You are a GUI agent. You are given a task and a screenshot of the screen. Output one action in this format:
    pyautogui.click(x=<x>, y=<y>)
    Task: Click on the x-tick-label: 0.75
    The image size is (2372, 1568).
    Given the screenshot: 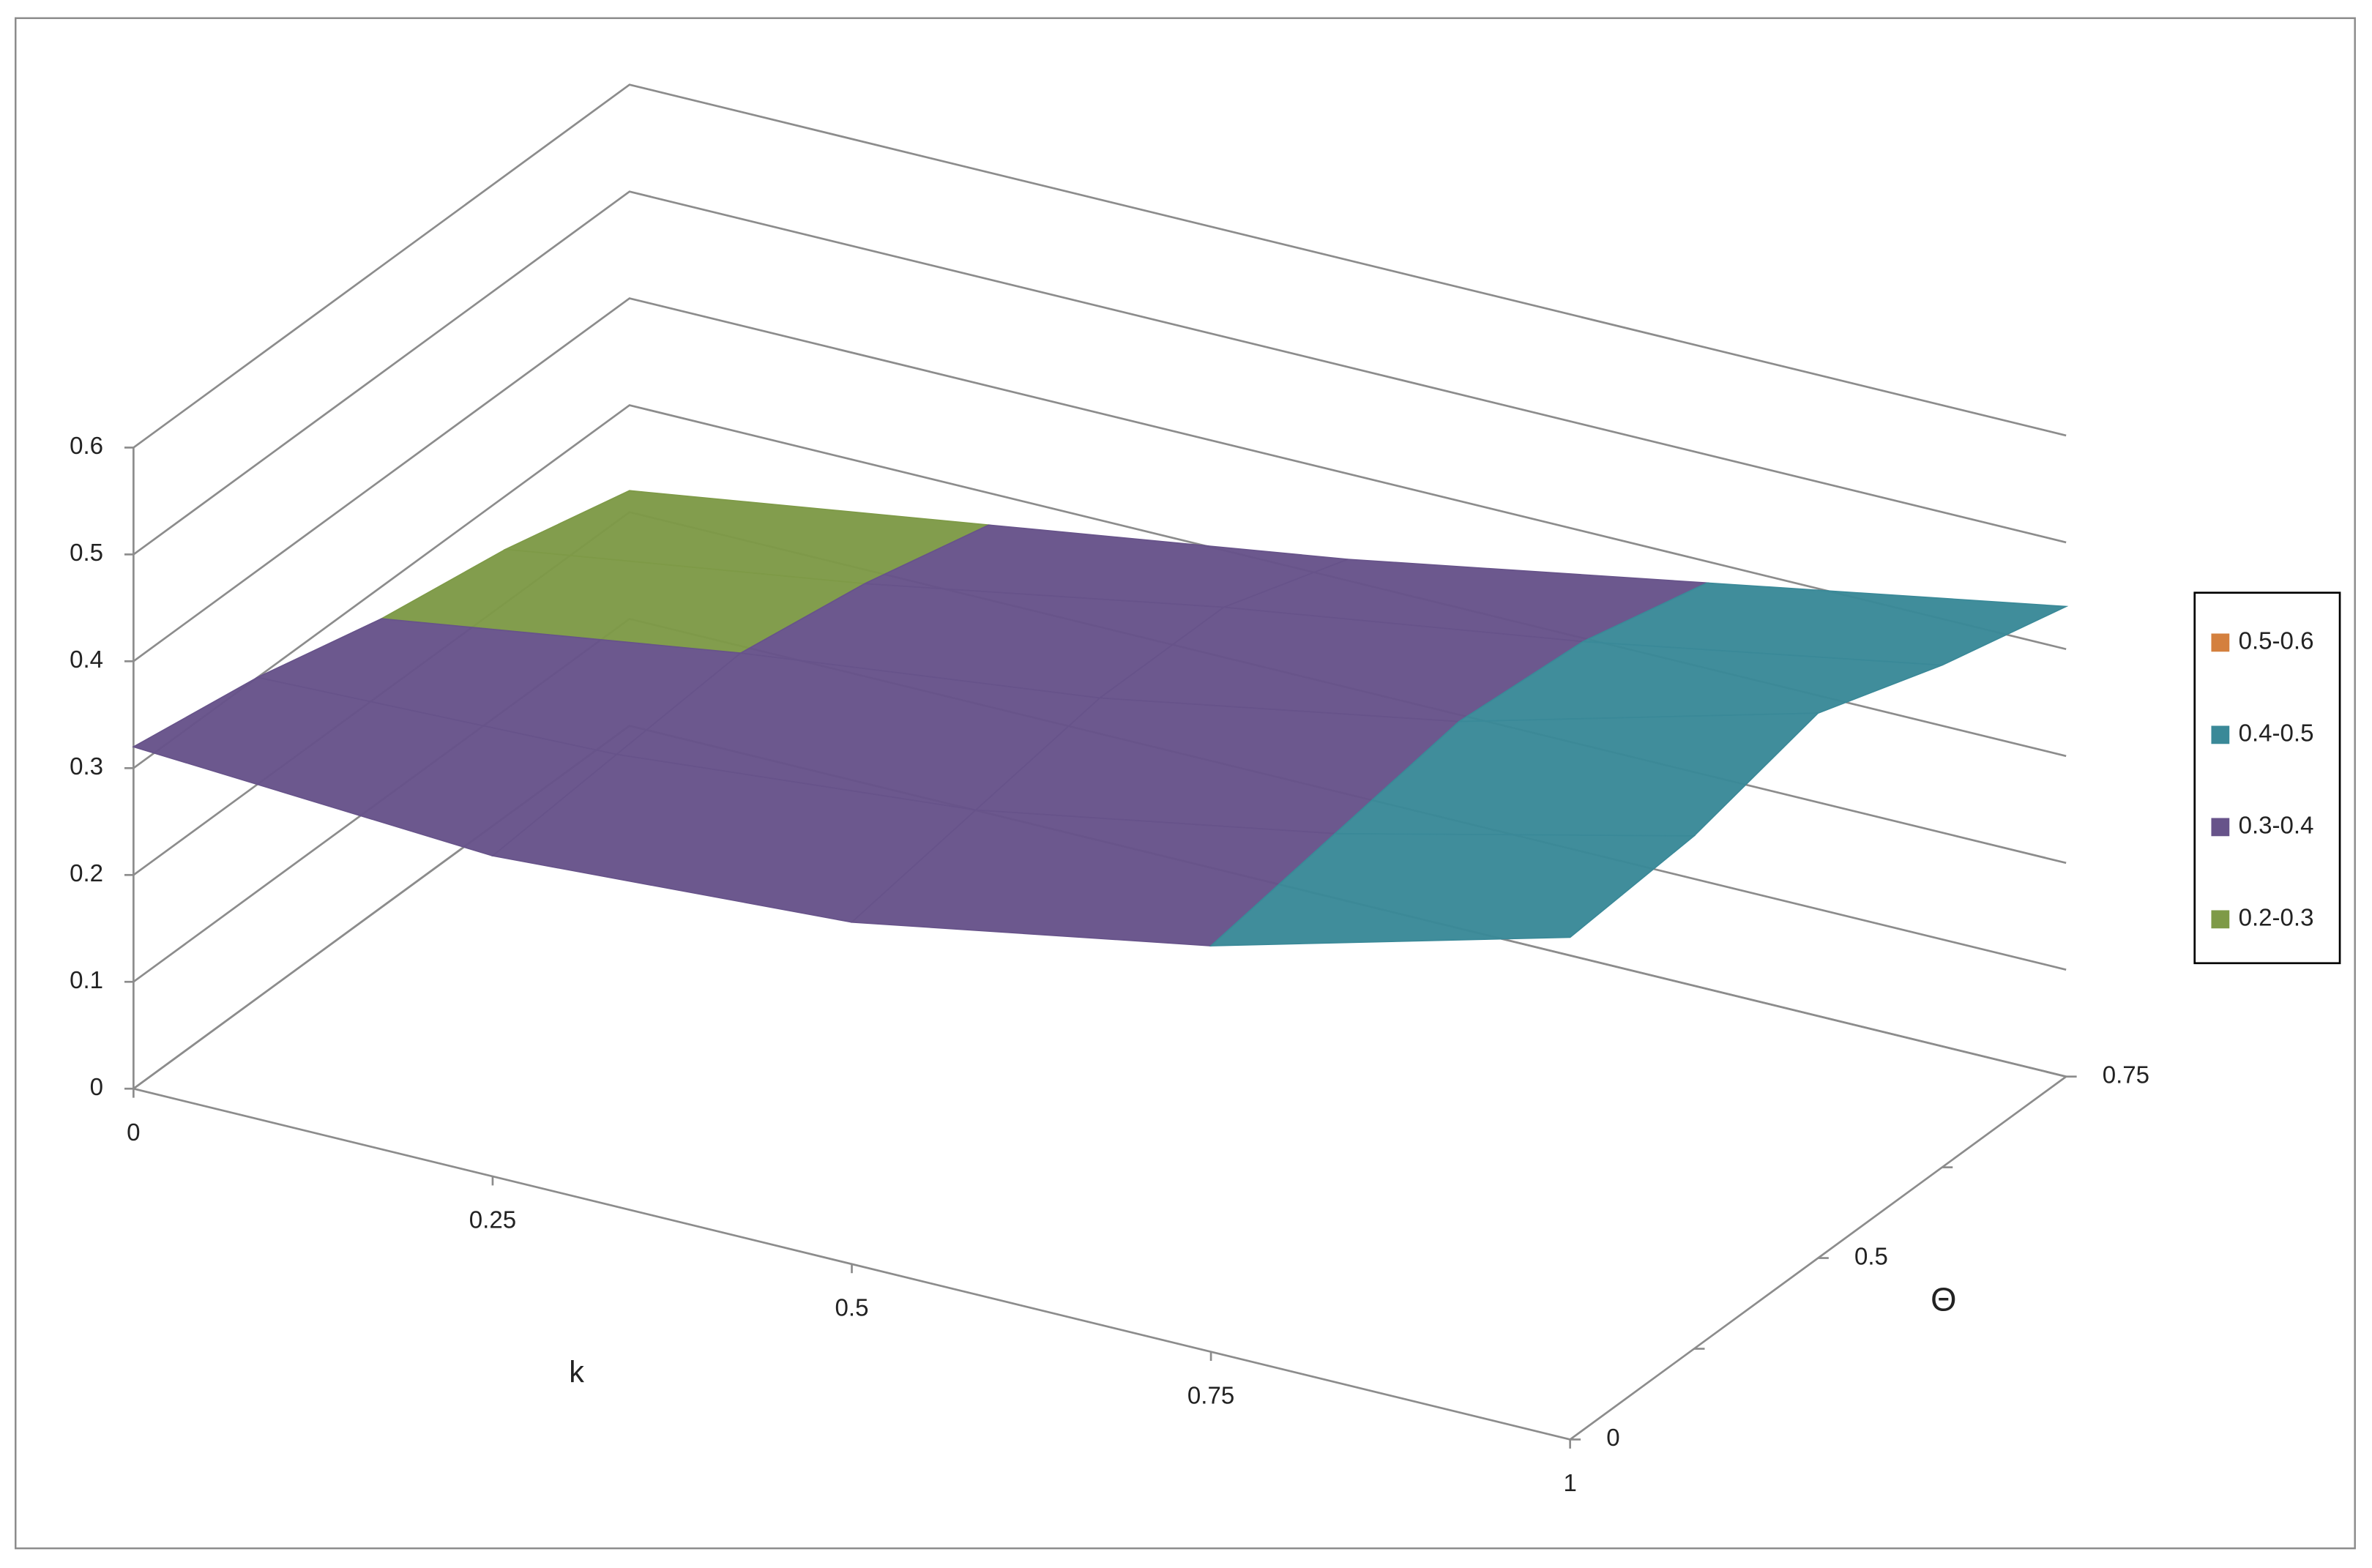 What is the action you would take?
    pyautogui.click(x=1210, y=1395)
    